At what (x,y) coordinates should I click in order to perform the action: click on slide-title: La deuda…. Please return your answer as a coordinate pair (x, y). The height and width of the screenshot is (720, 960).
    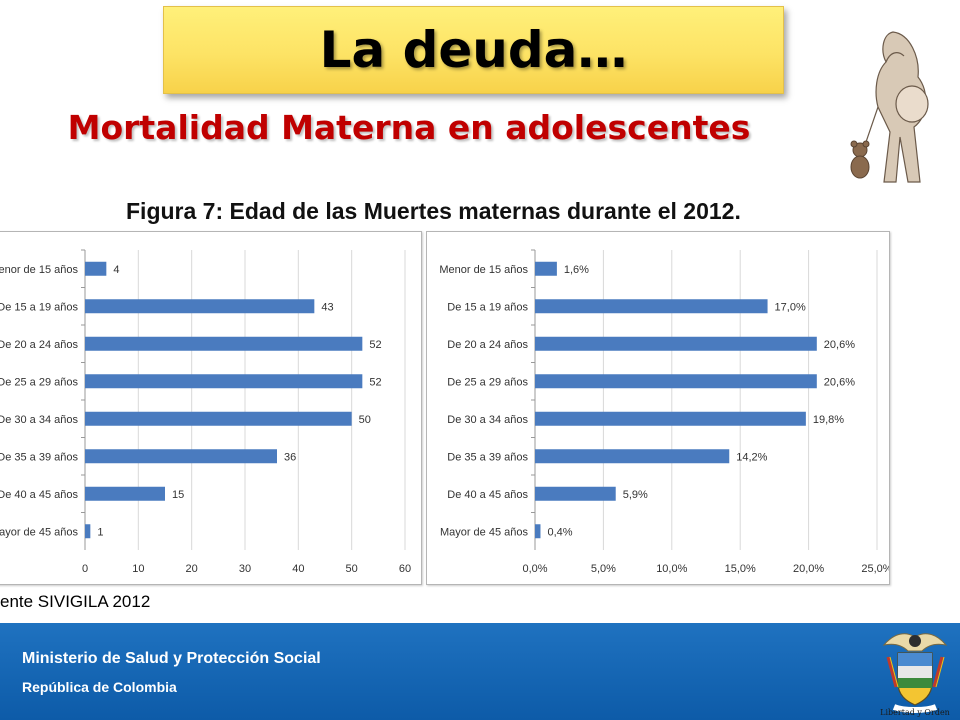
    Looking at the image, I should click on (473, 50).